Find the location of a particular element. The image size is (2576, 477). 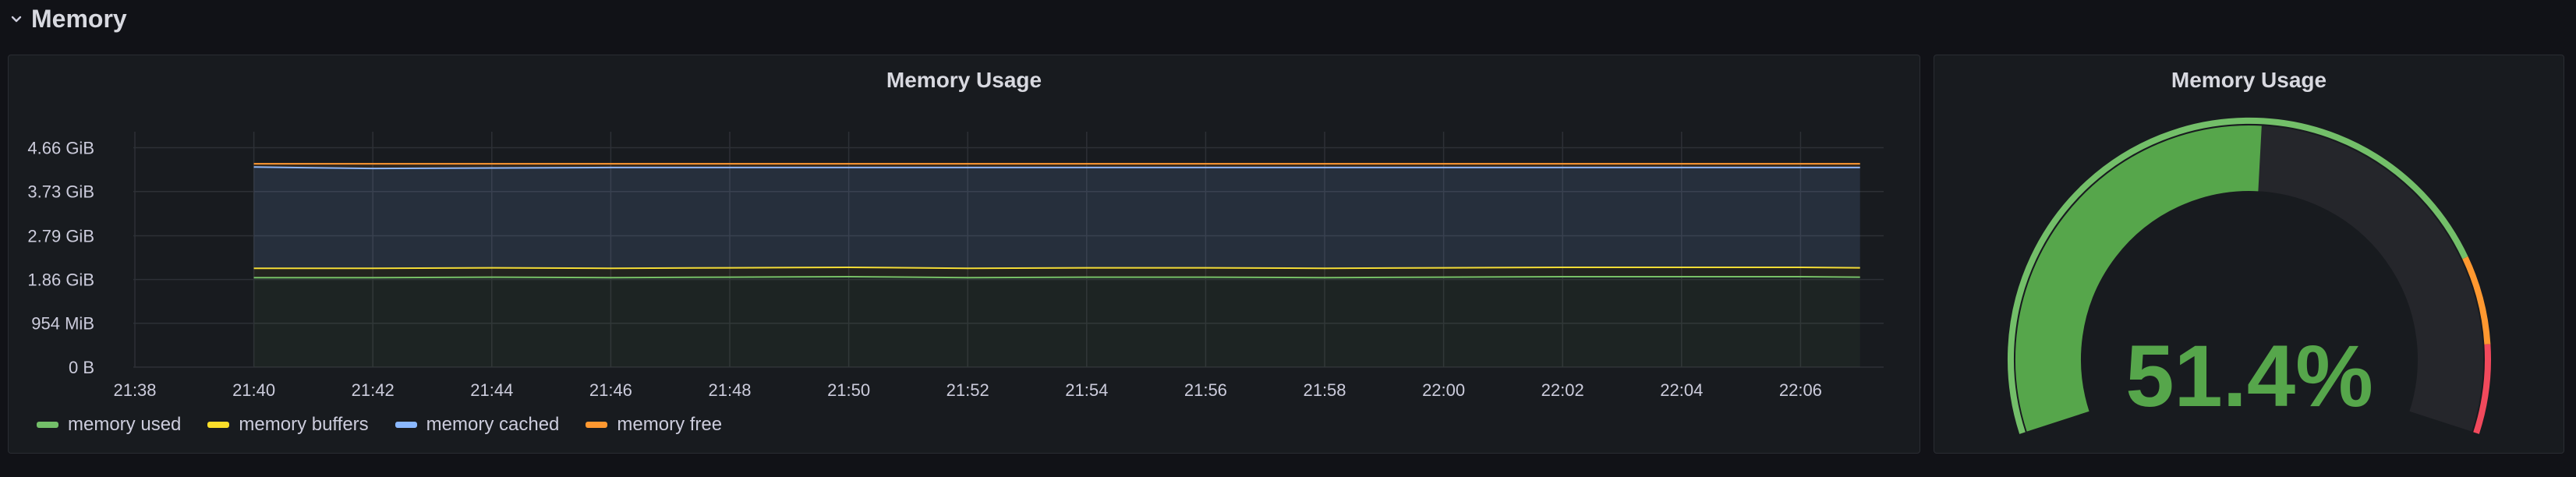

x-tick-label: 21:52 is located at coordinates (968, 389).